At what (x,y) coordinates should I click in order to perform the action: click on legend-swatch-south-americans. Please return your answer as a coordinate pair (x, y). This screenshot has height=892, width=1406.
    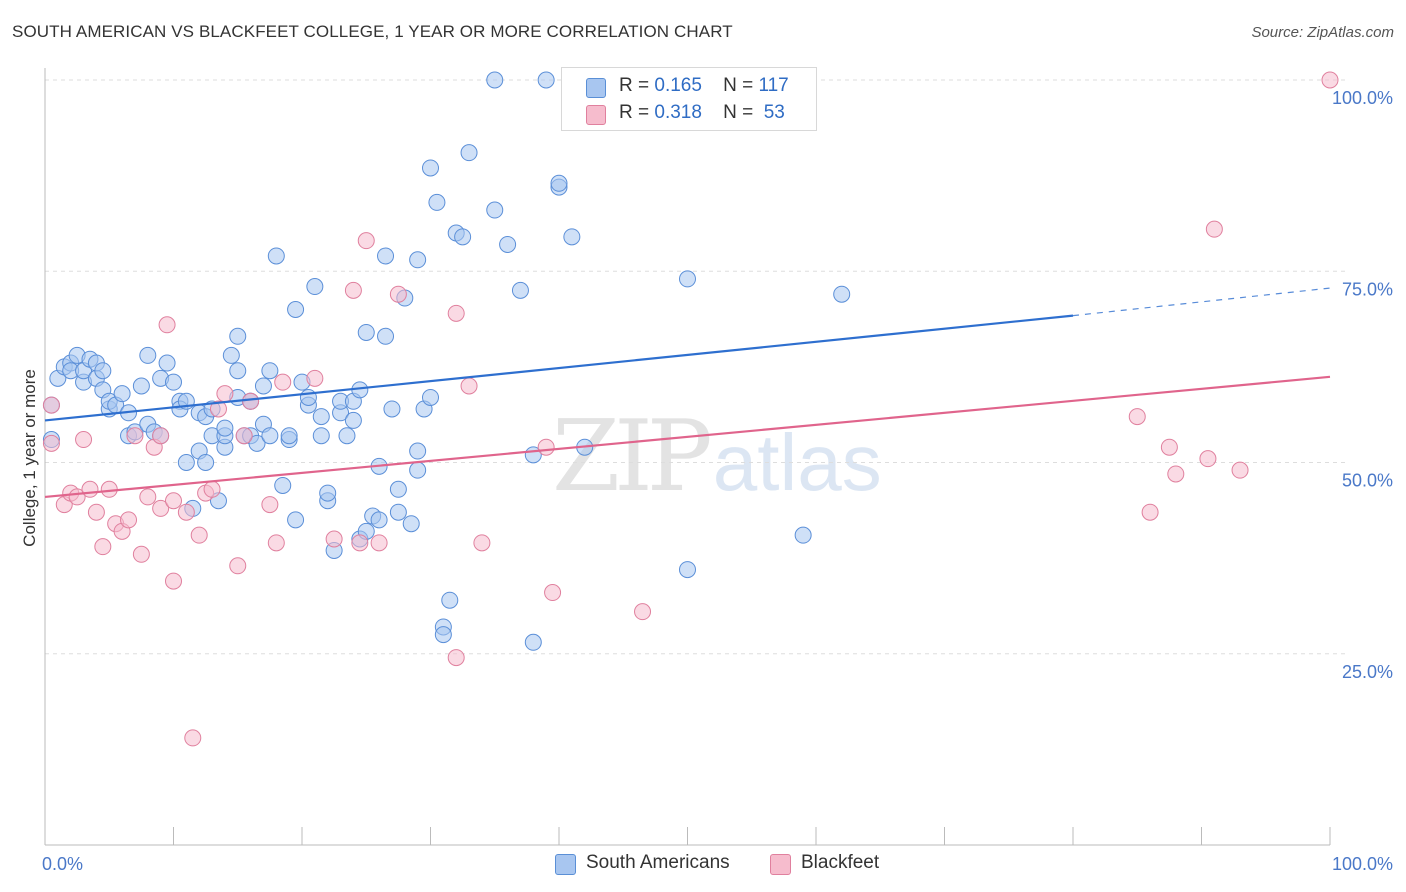
    Looking at the image, I should click on (596, 88).